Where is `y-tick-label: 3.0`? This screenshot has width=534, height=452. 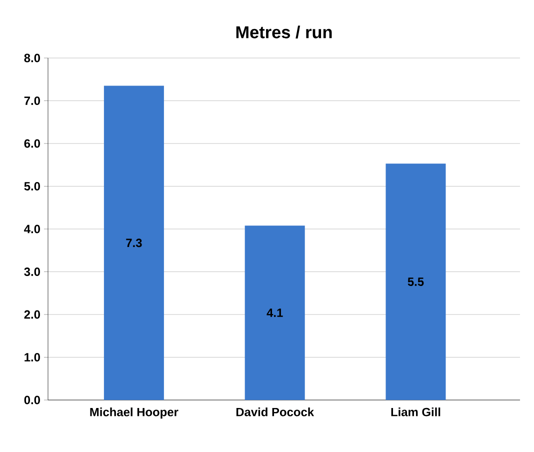 y-tick-label: 3.0 is located at coordinates (32, 272).